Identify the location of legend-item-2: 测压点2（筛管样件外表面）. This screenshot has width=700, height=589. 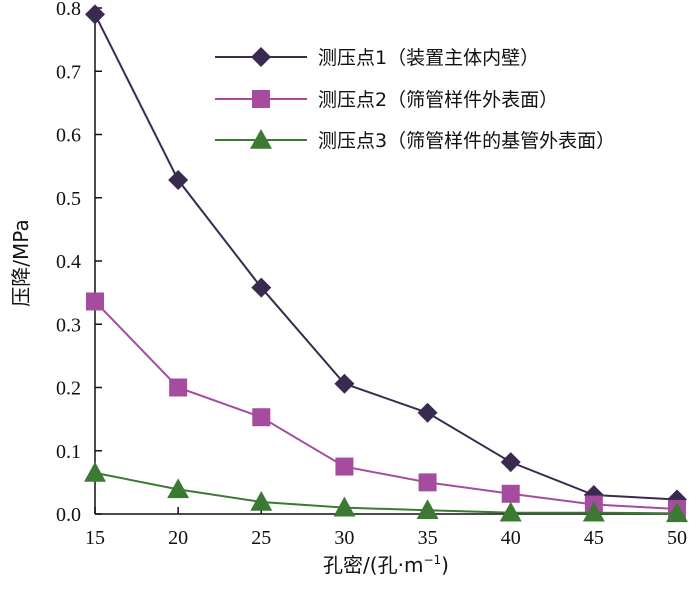
(386, 100).